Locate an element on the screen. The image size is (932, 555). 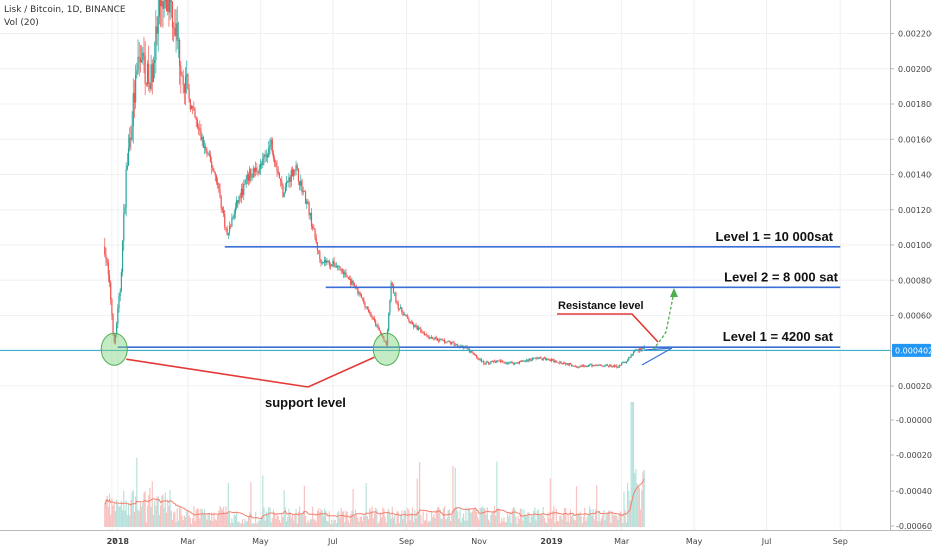
support-circle is located at coordinates (114, 349).